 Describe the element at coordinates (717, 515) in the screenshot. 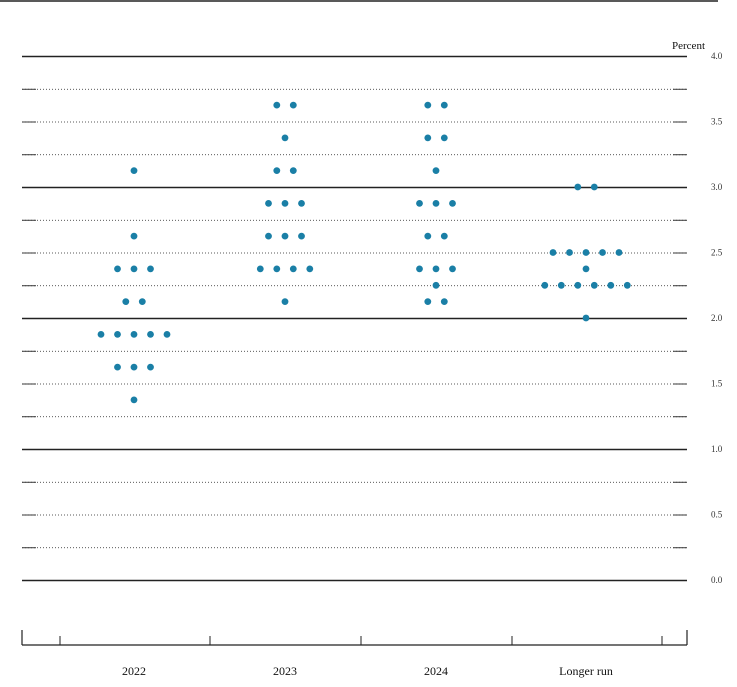

I see `y-tick-label: 0.5` at that location.